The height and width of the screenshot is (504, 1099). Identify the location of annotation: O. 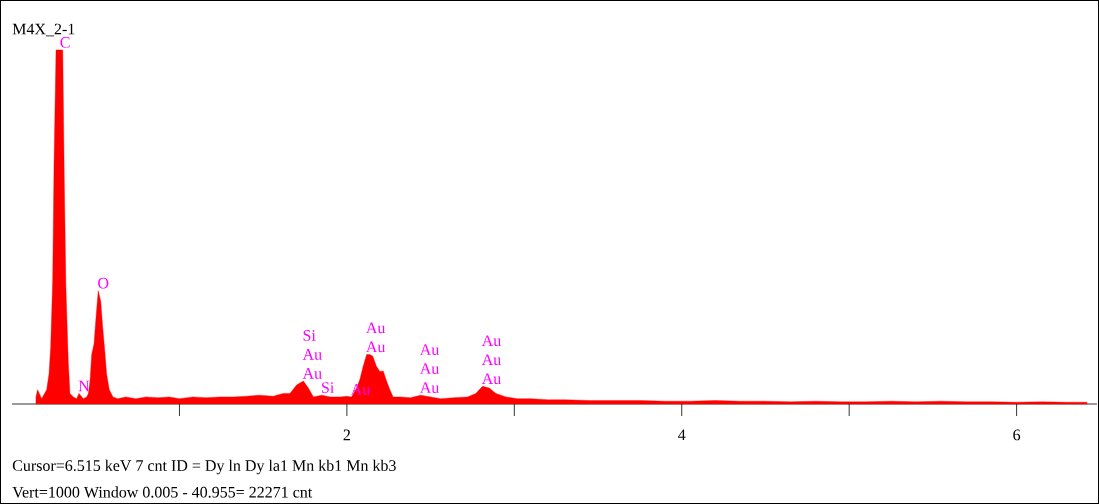
(103, 283).